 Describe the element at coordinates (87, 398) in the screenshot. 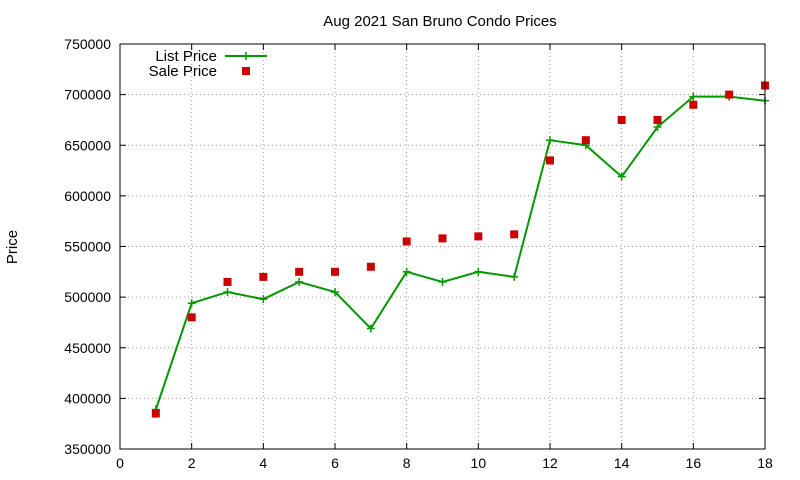

I see `y-tick-label: 400000` at that location.